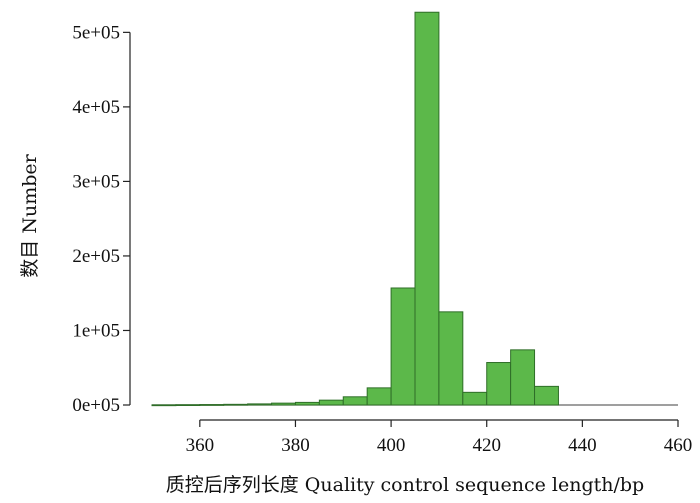 The image size is (700, 503). I want to click on y-tick-label: 1e+05, so click(96, 330).